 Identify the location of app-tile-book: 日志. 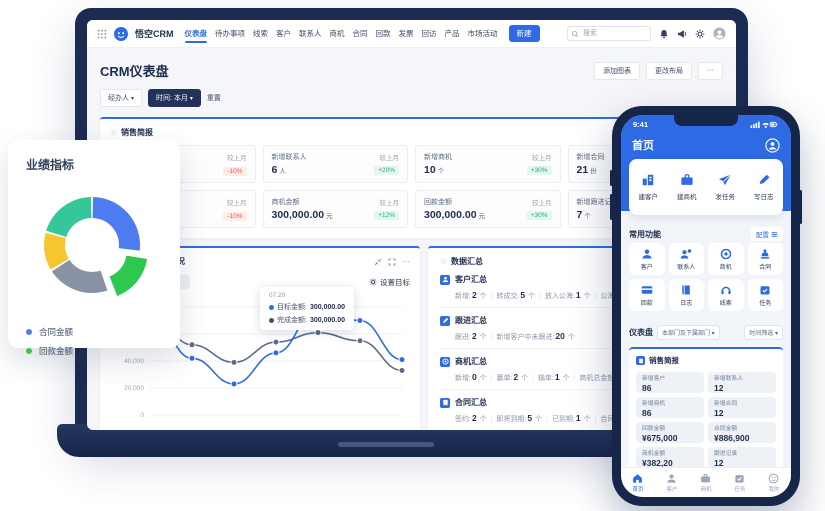
(686, 295).